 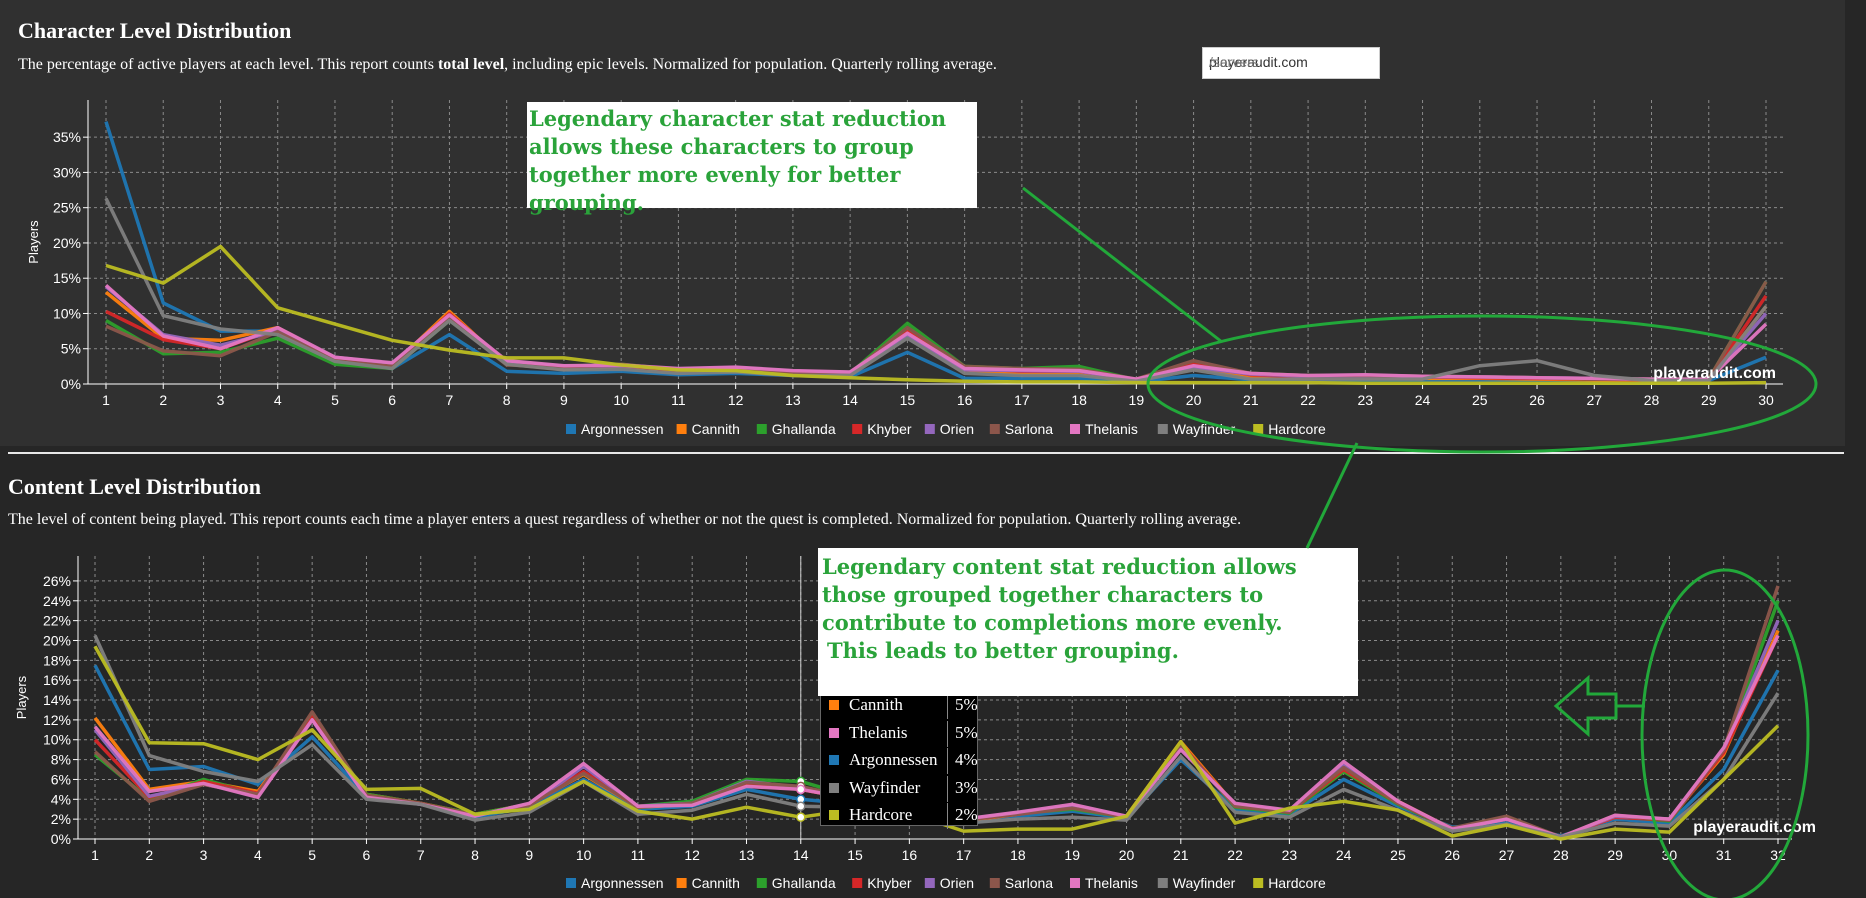 I want to click on x-tick-label: 23, so click(x=1290, y=855).